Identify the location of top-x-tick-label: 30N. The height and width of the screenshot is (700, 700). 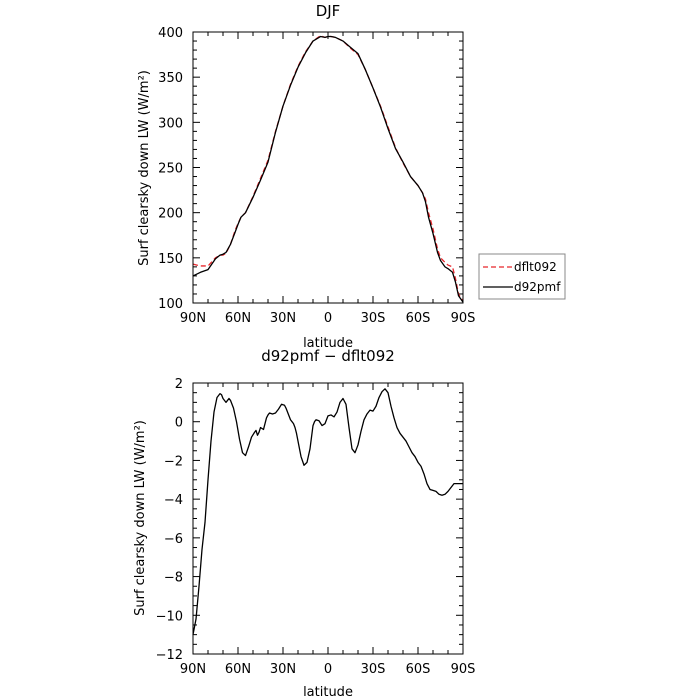
(283, 318).